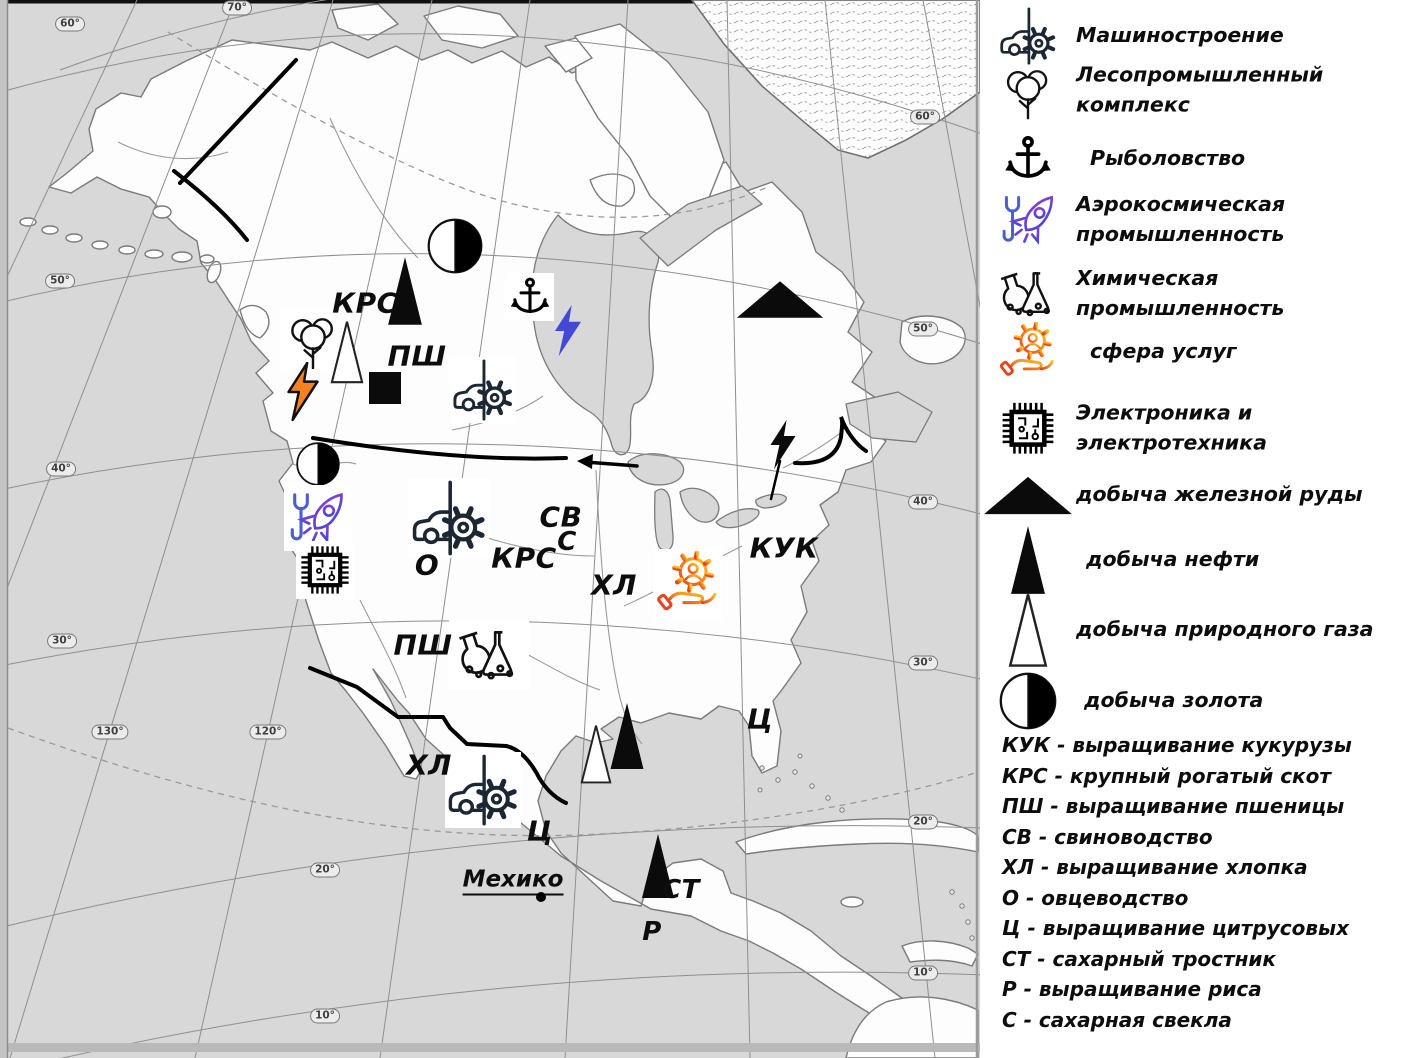  What do you see at coordinates (237, 8) in the screenshot?
I see `graticule-label: 70°` at bounding box center [237, 8].